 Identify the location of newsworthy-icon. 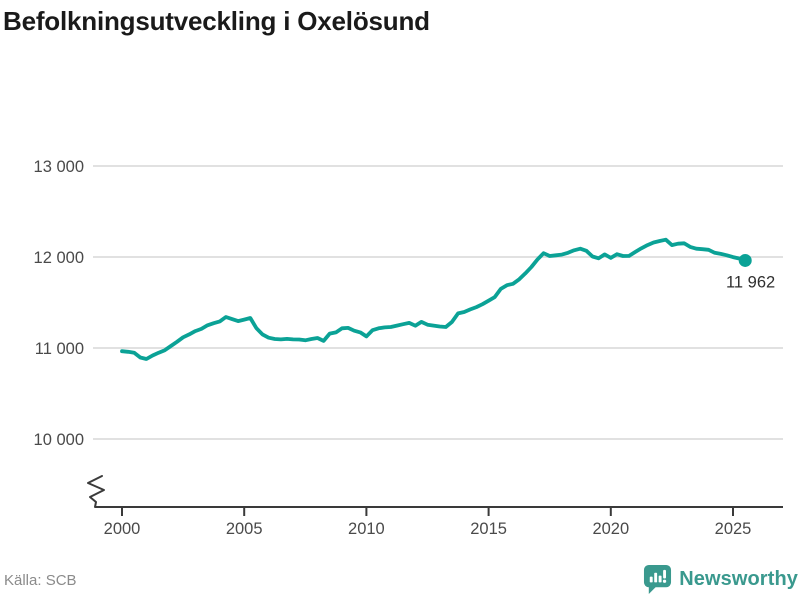
(658, 579).